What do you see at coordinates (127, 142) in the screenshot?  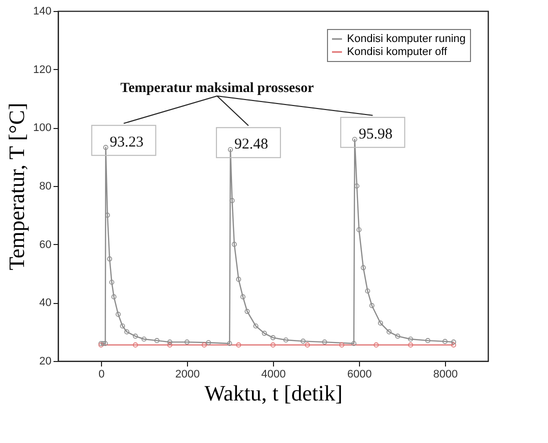 I see `annotation: 93.23` at bounding box center [127, 142].